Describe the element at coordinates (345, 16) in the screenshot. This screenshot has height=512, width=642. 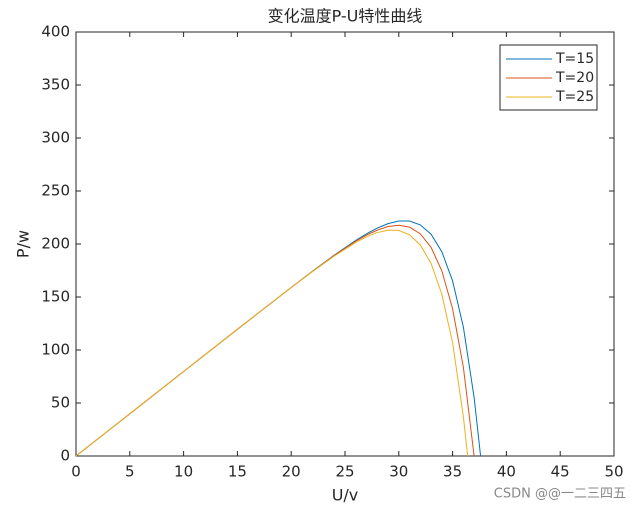
I see `chart-title: 变化温度P-U特性曲线` at that location.